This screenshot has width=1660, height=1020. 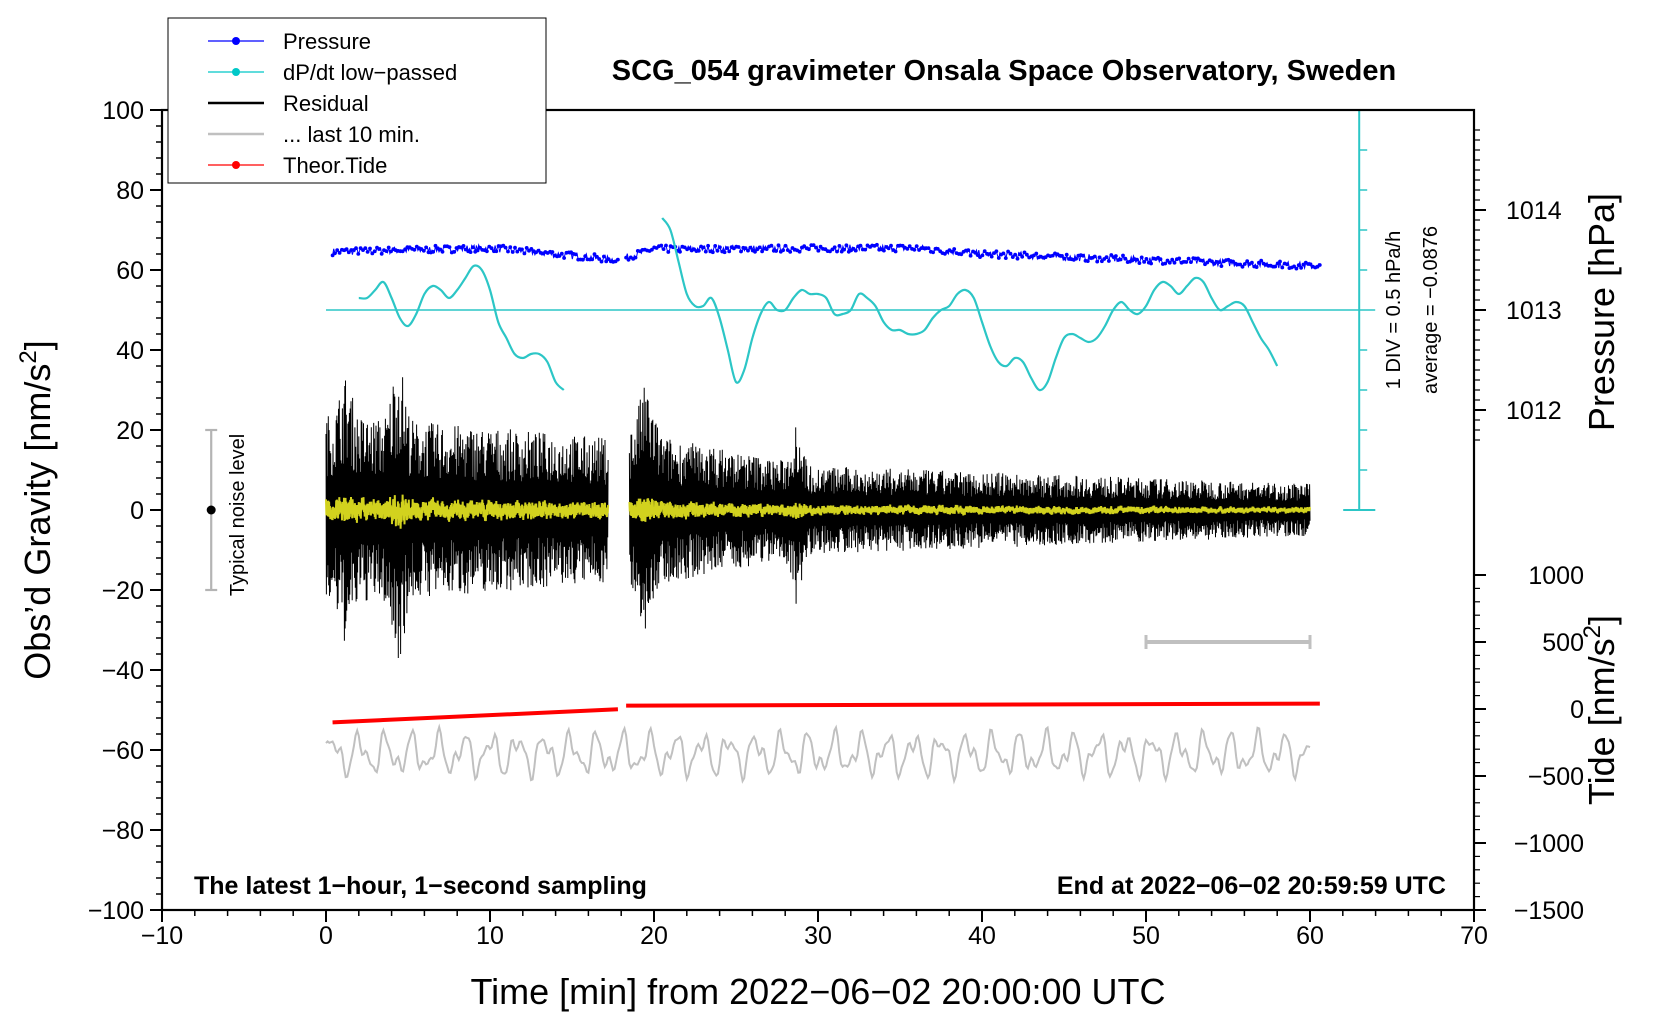 I want to click on y-axis-label: Obs’d Gravity [nm/s2], so click(x=36, y=509).